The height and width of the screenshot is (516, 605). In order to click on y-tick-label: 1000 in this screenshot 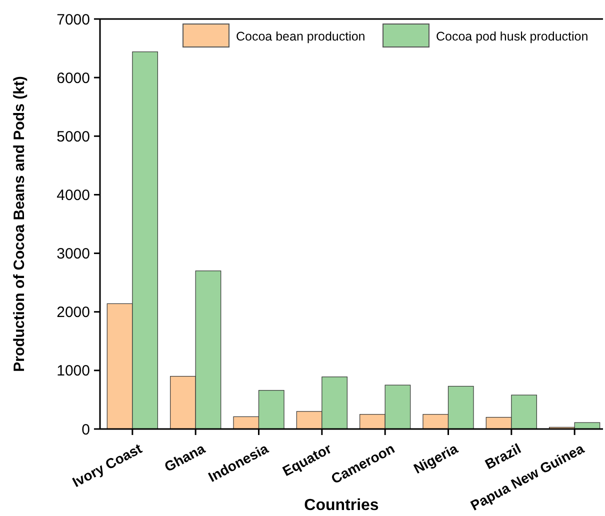, I will do `click(73, 371)`.